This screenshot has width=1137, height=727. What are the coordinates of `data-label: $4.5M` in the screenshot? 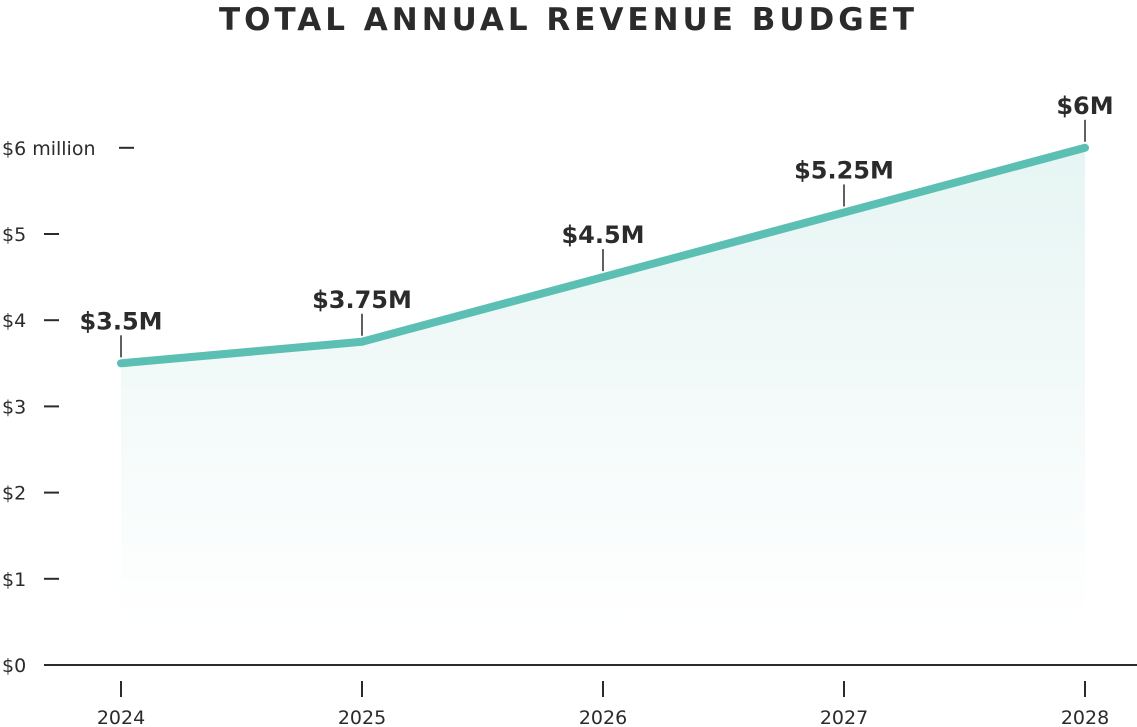 It's located at (602, 235).